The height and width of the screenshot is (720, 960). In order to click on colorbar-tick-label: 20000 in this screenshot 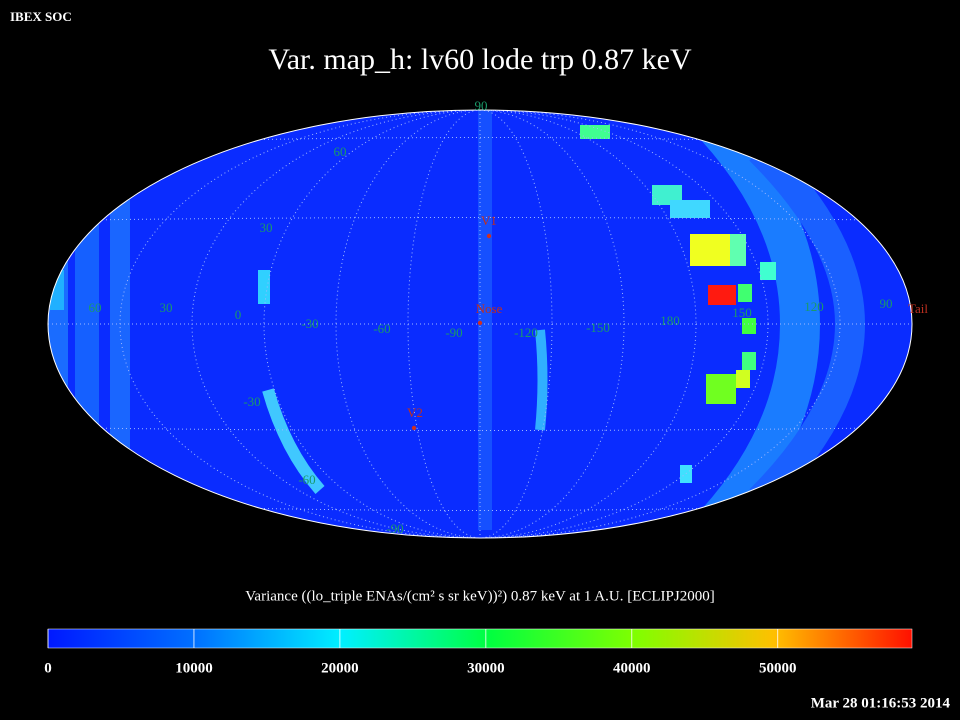, I will do `click(340, 668)`.